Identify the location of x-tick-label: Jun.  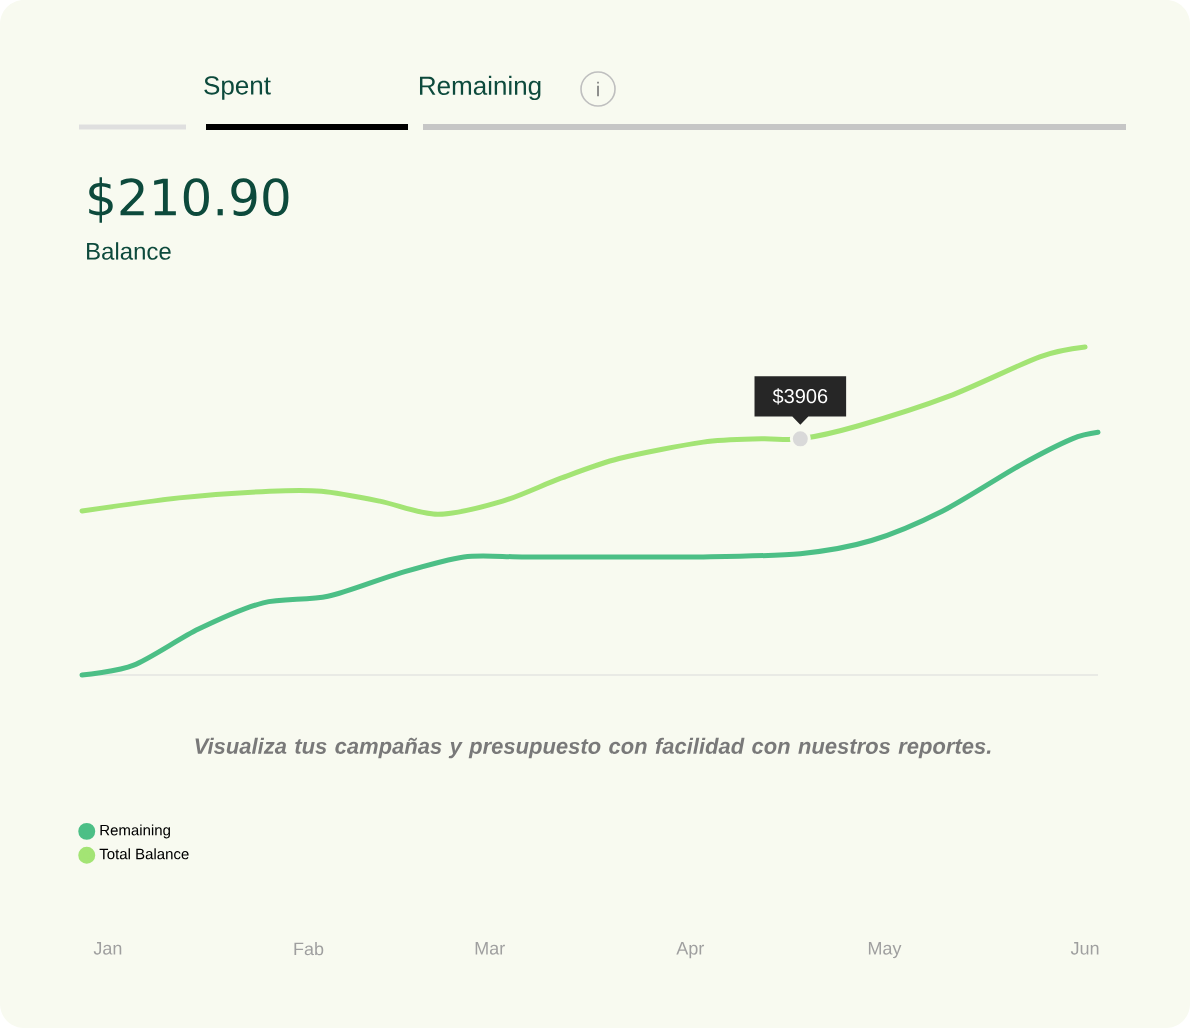
(1084, 948).